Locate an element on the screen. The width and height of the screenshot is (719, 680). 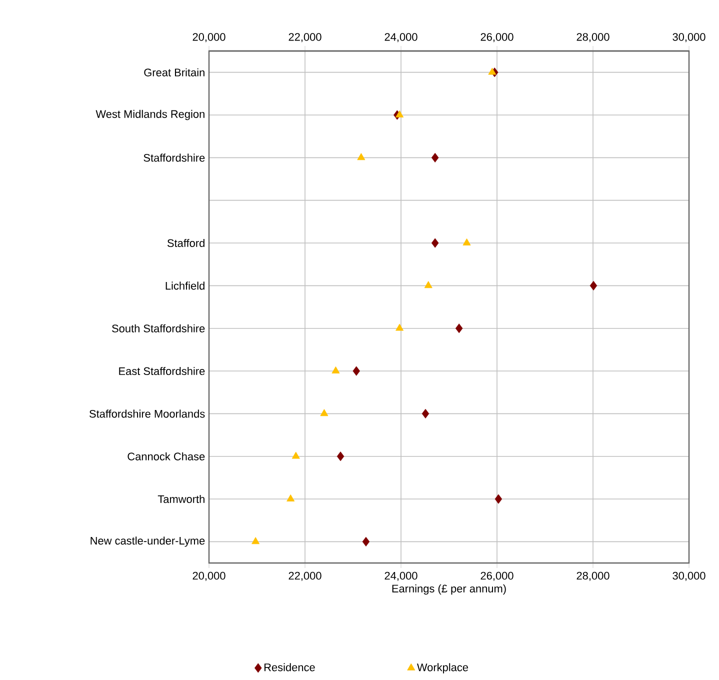
x-tick-label: 30,000 is located at coordinates (689, 576).